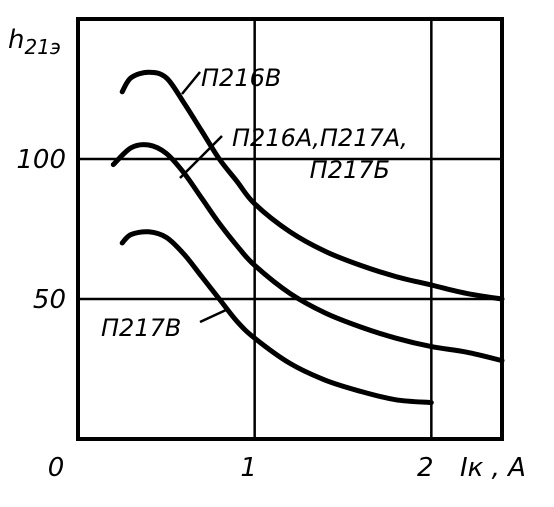 The image size is (554, 507). Describe the element at coordinates (141, 328) in the screenshot. I see `label-p217v: П217В` at that location.